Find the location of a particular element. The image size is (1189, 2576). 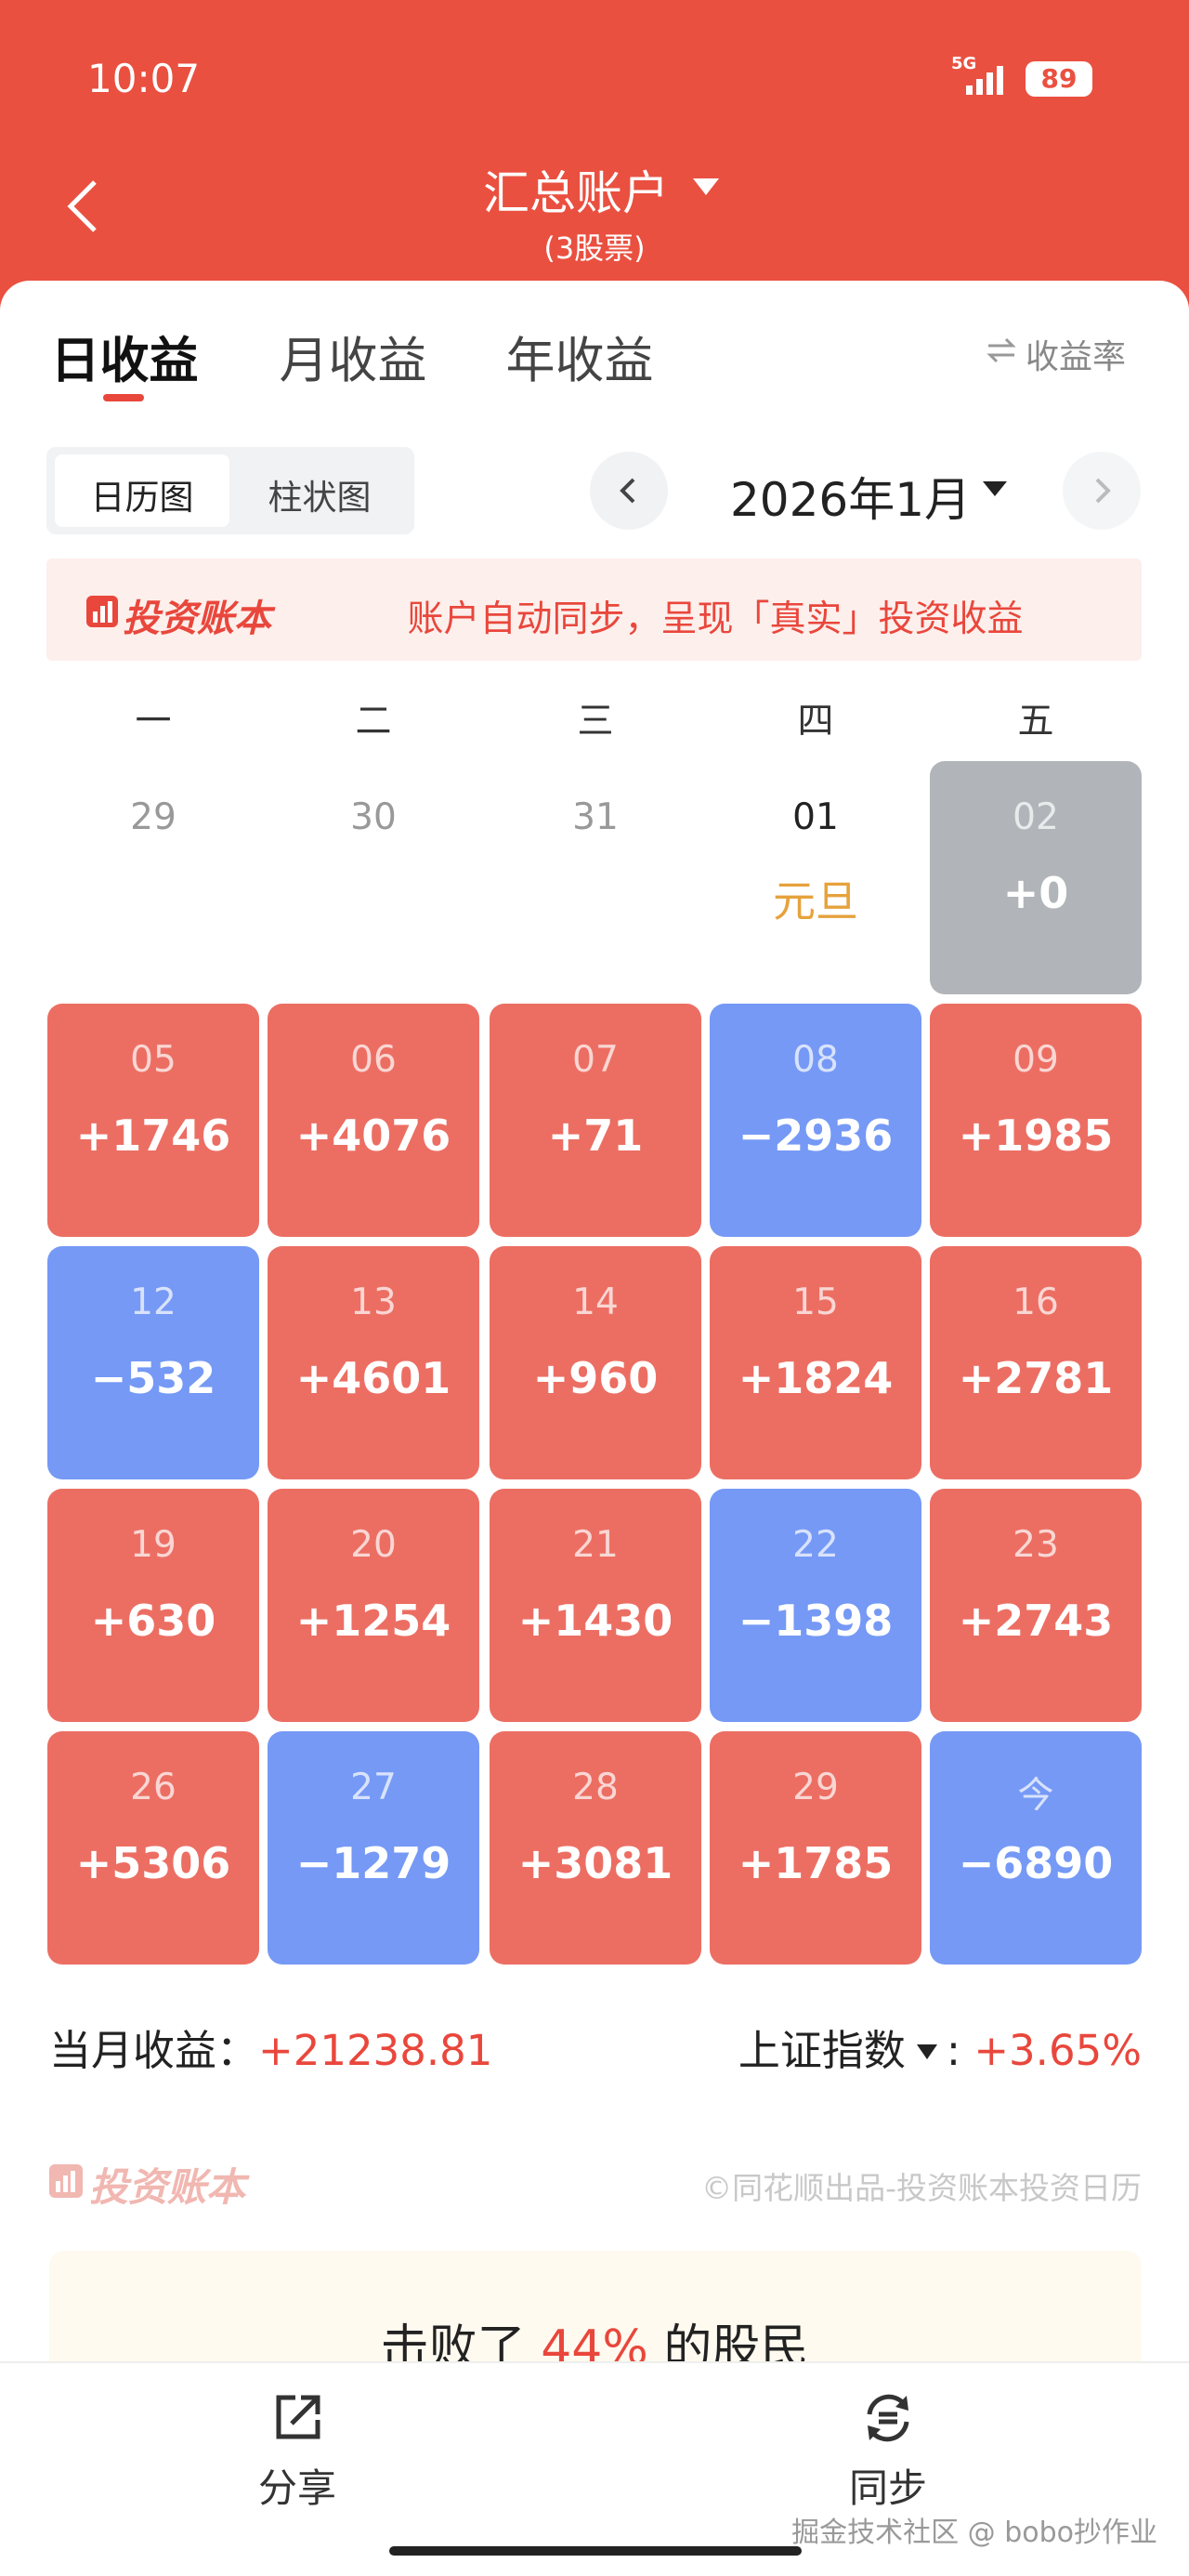

day-cell: 20 +1254 is located at coordinates (374, 1605).